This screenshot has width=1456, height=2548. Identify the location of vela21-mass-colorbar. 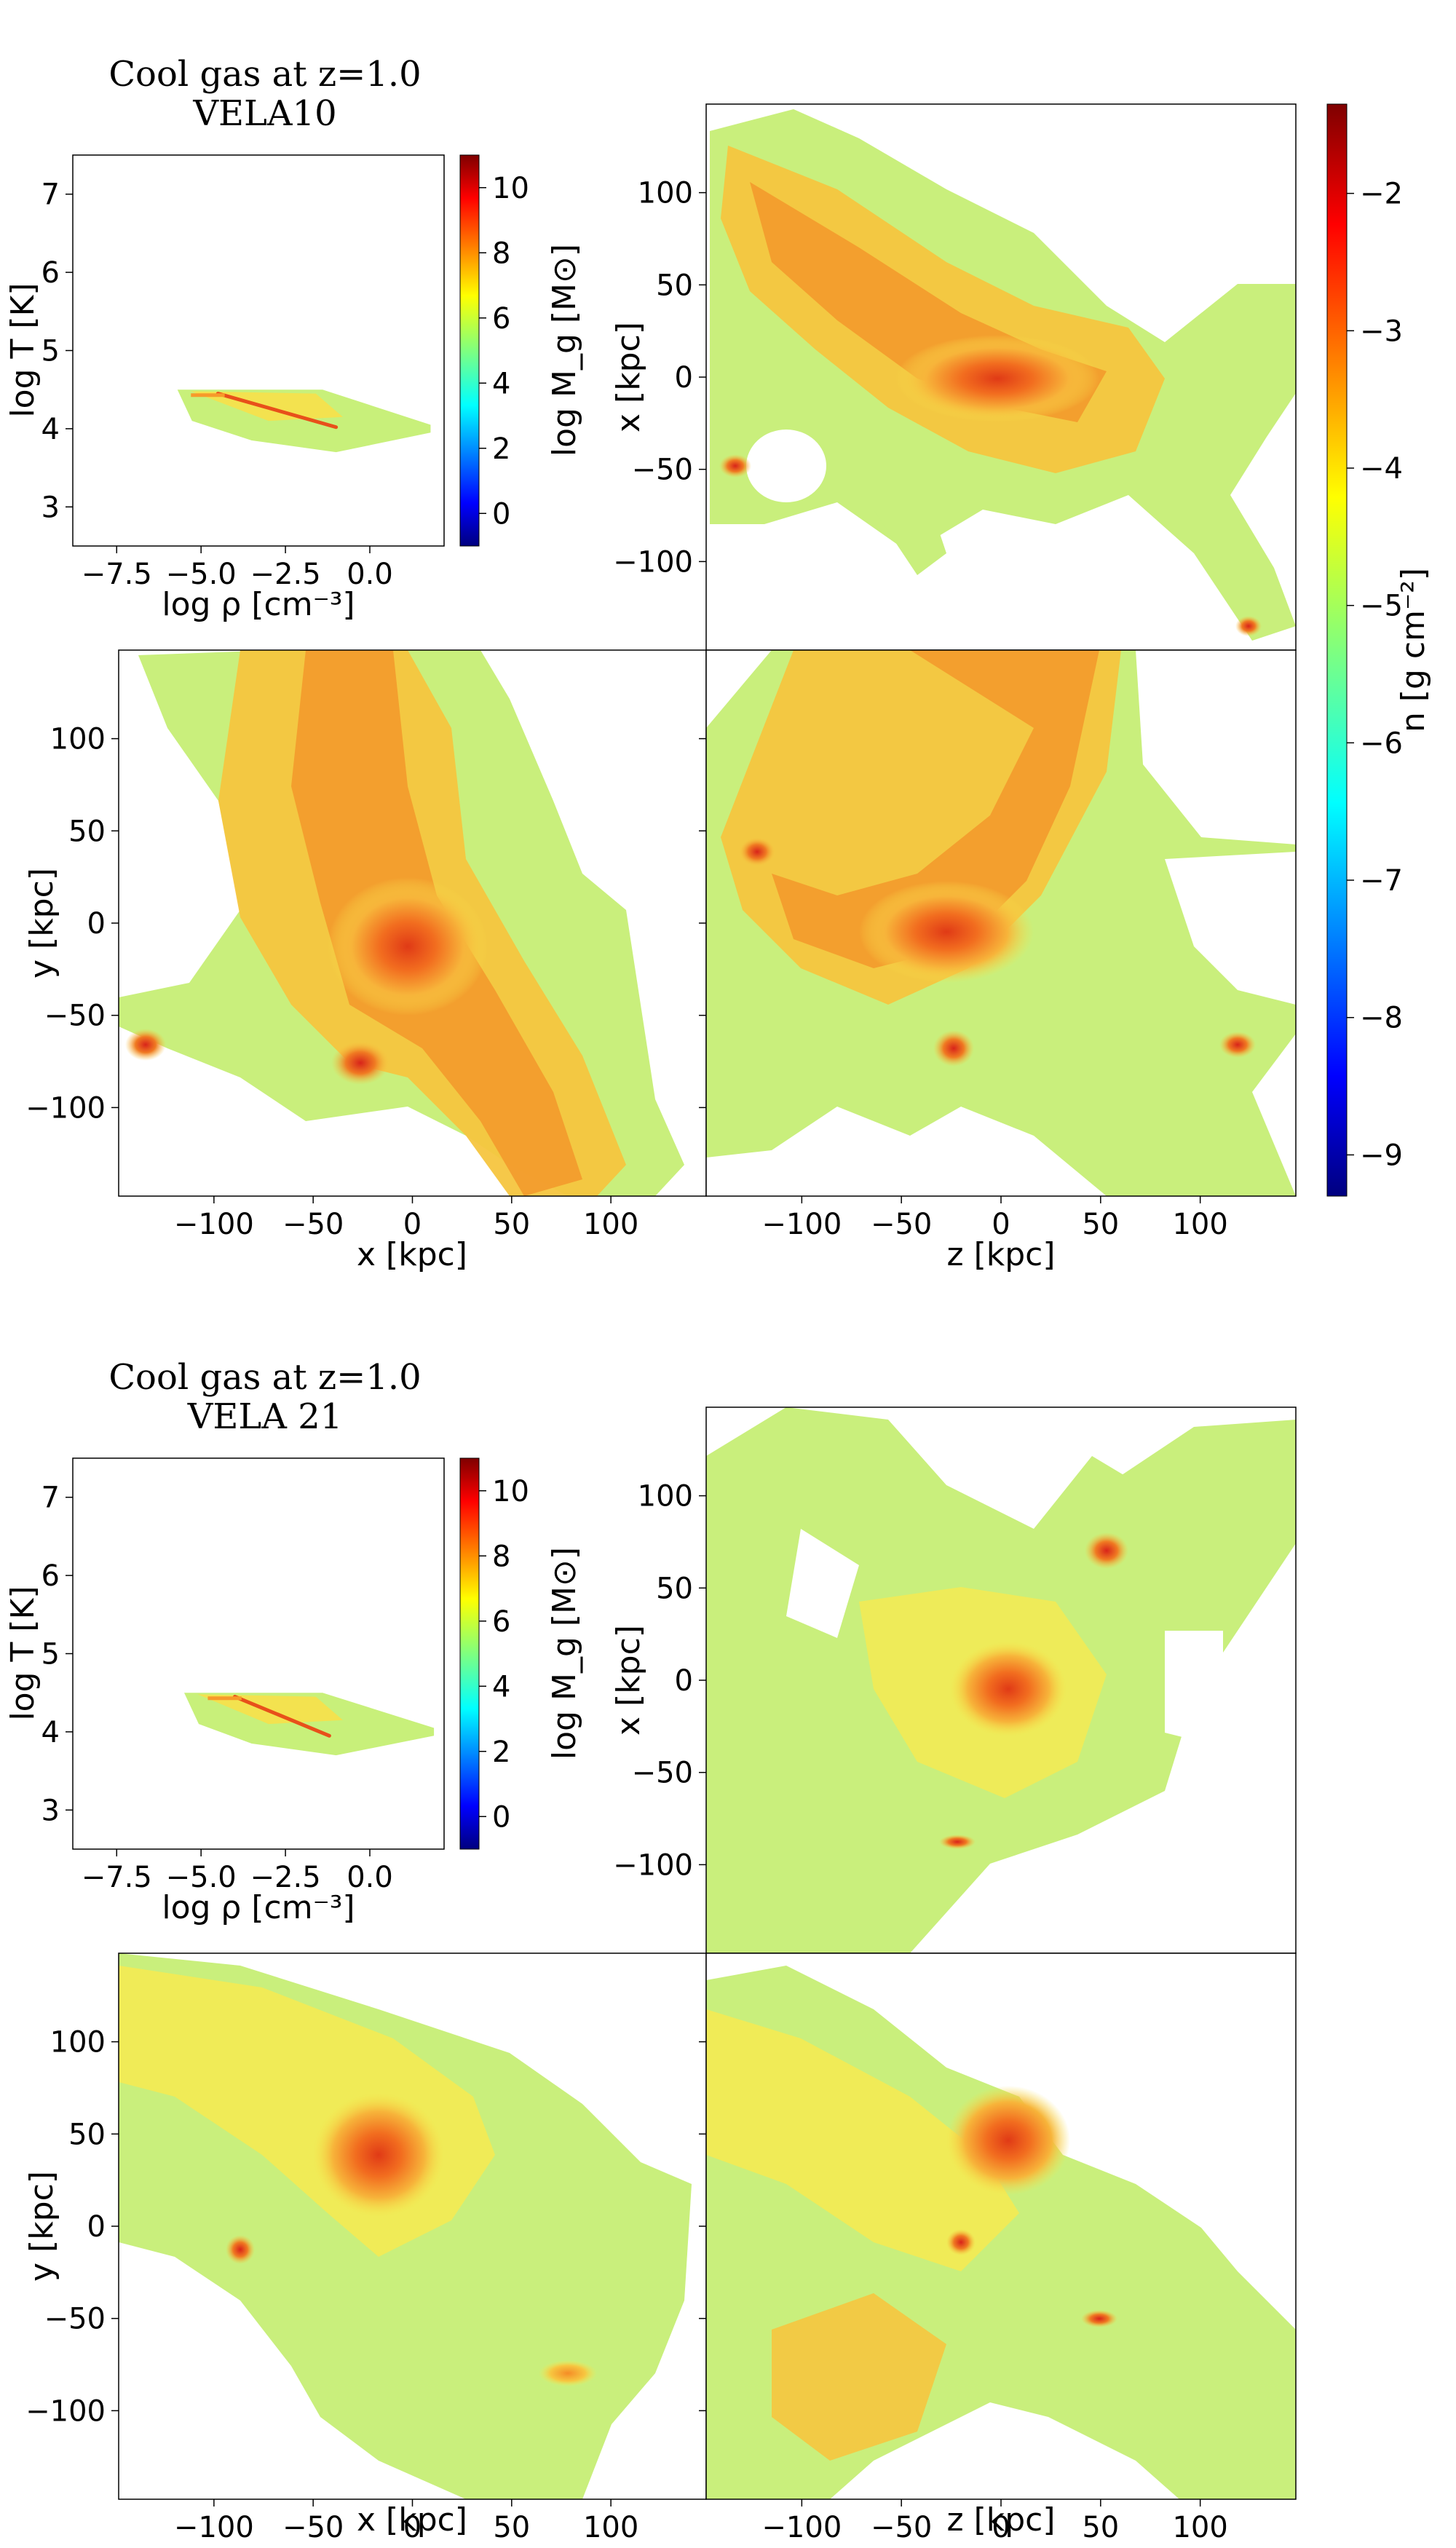
(469, 1653).